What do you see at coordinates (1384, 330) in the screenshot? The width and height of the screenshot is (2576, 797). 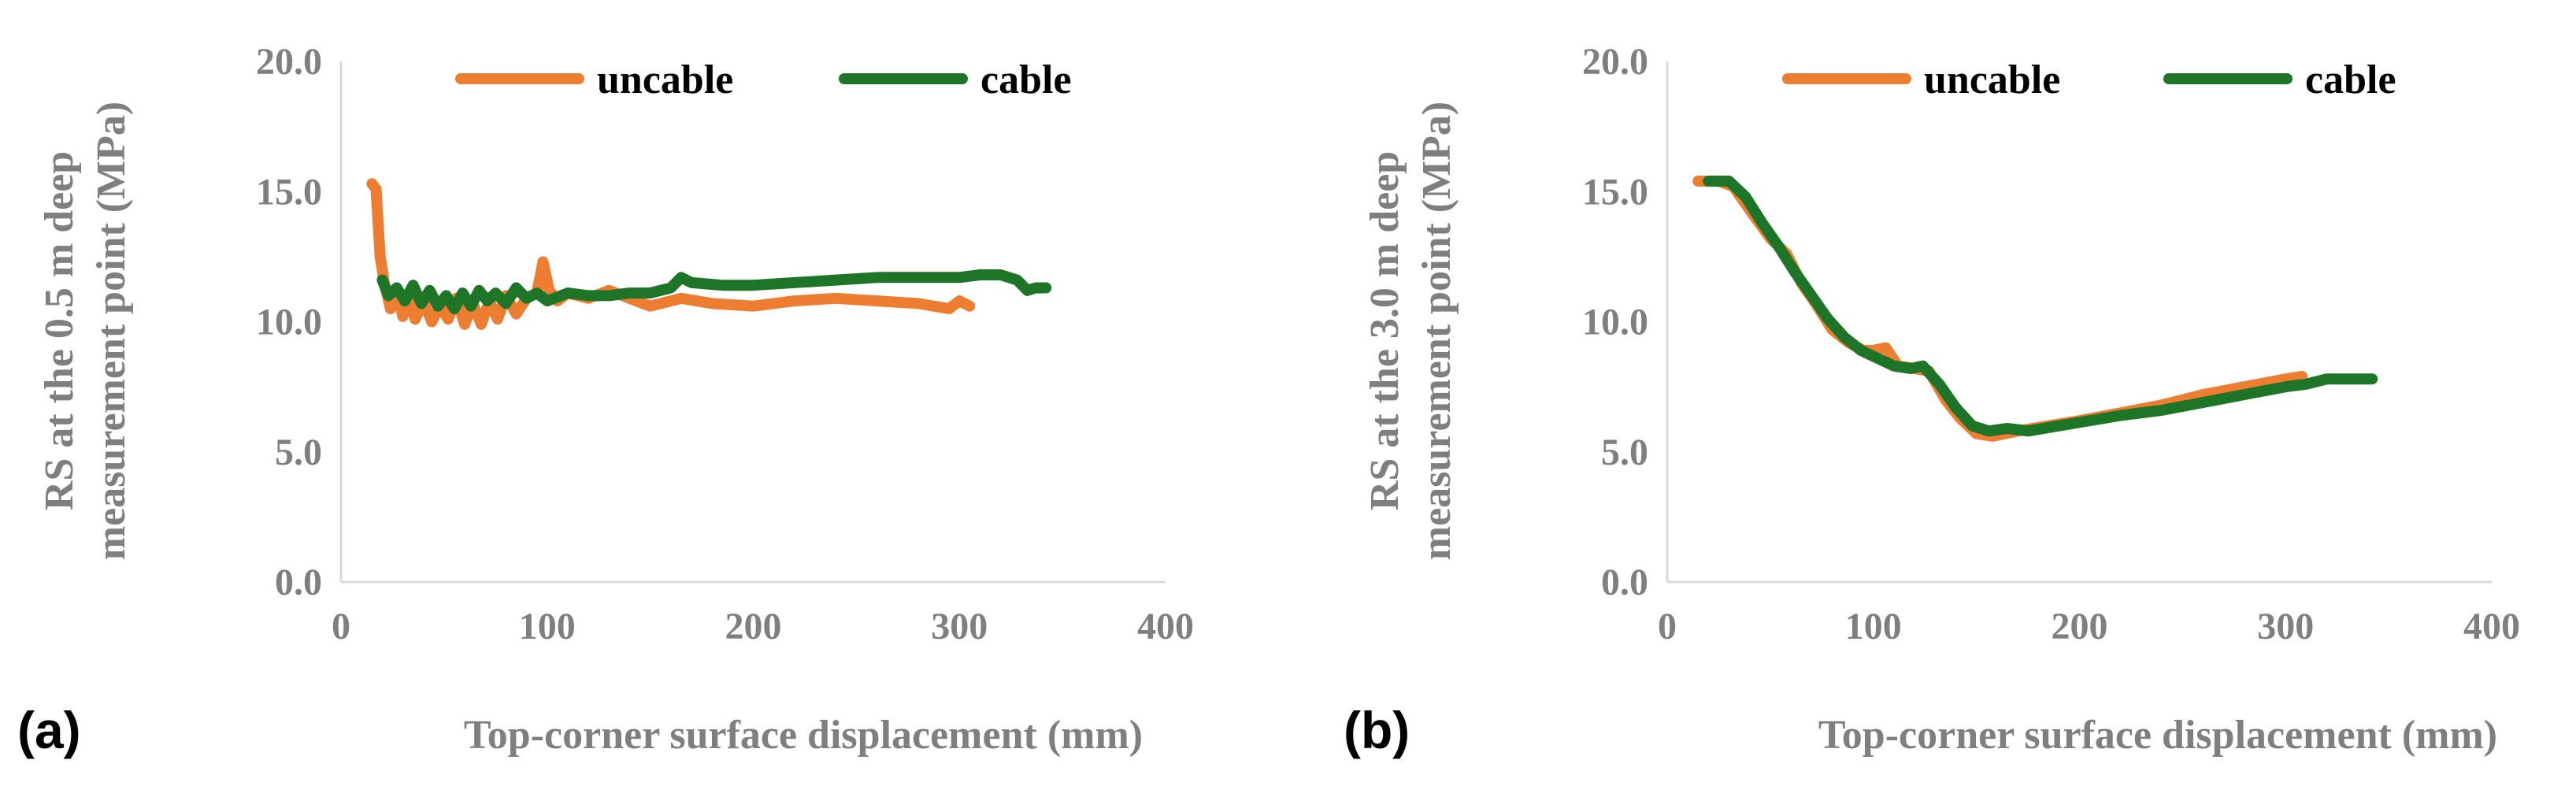 I see `y-axis-title-line1: RS at the 3.0 m deep` at bounding box center [1384, 330].